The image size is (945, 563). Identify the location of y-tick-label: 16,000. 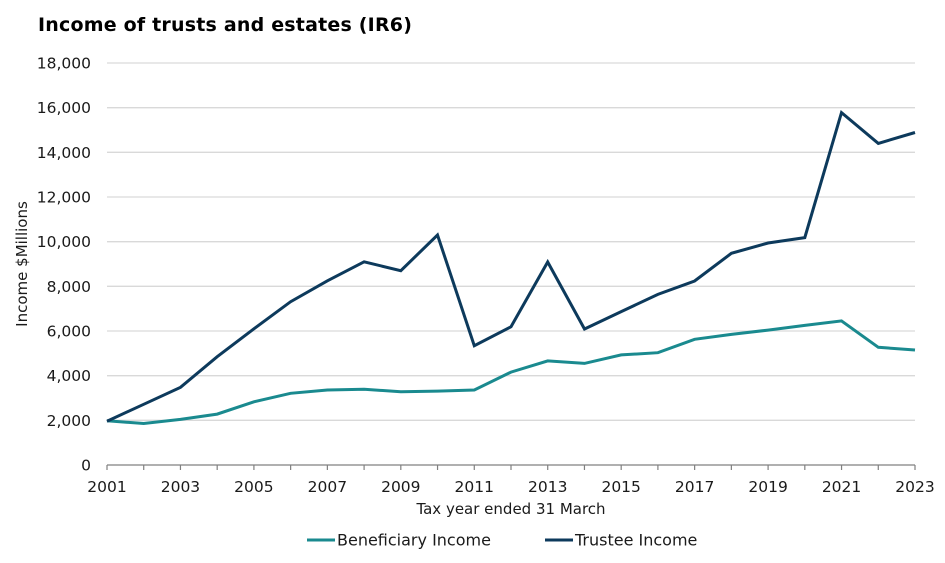
(64, 108).